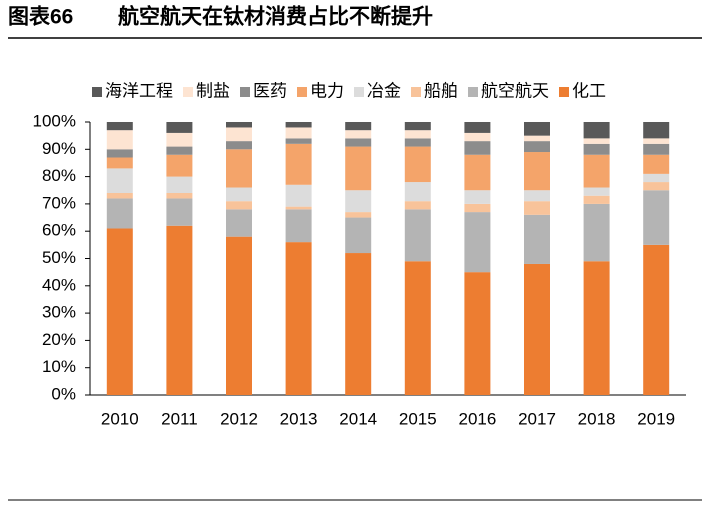 The width and height of the screenshot is (710, 505). I want to click on x-tick-label: 2010, so click(120, 418).